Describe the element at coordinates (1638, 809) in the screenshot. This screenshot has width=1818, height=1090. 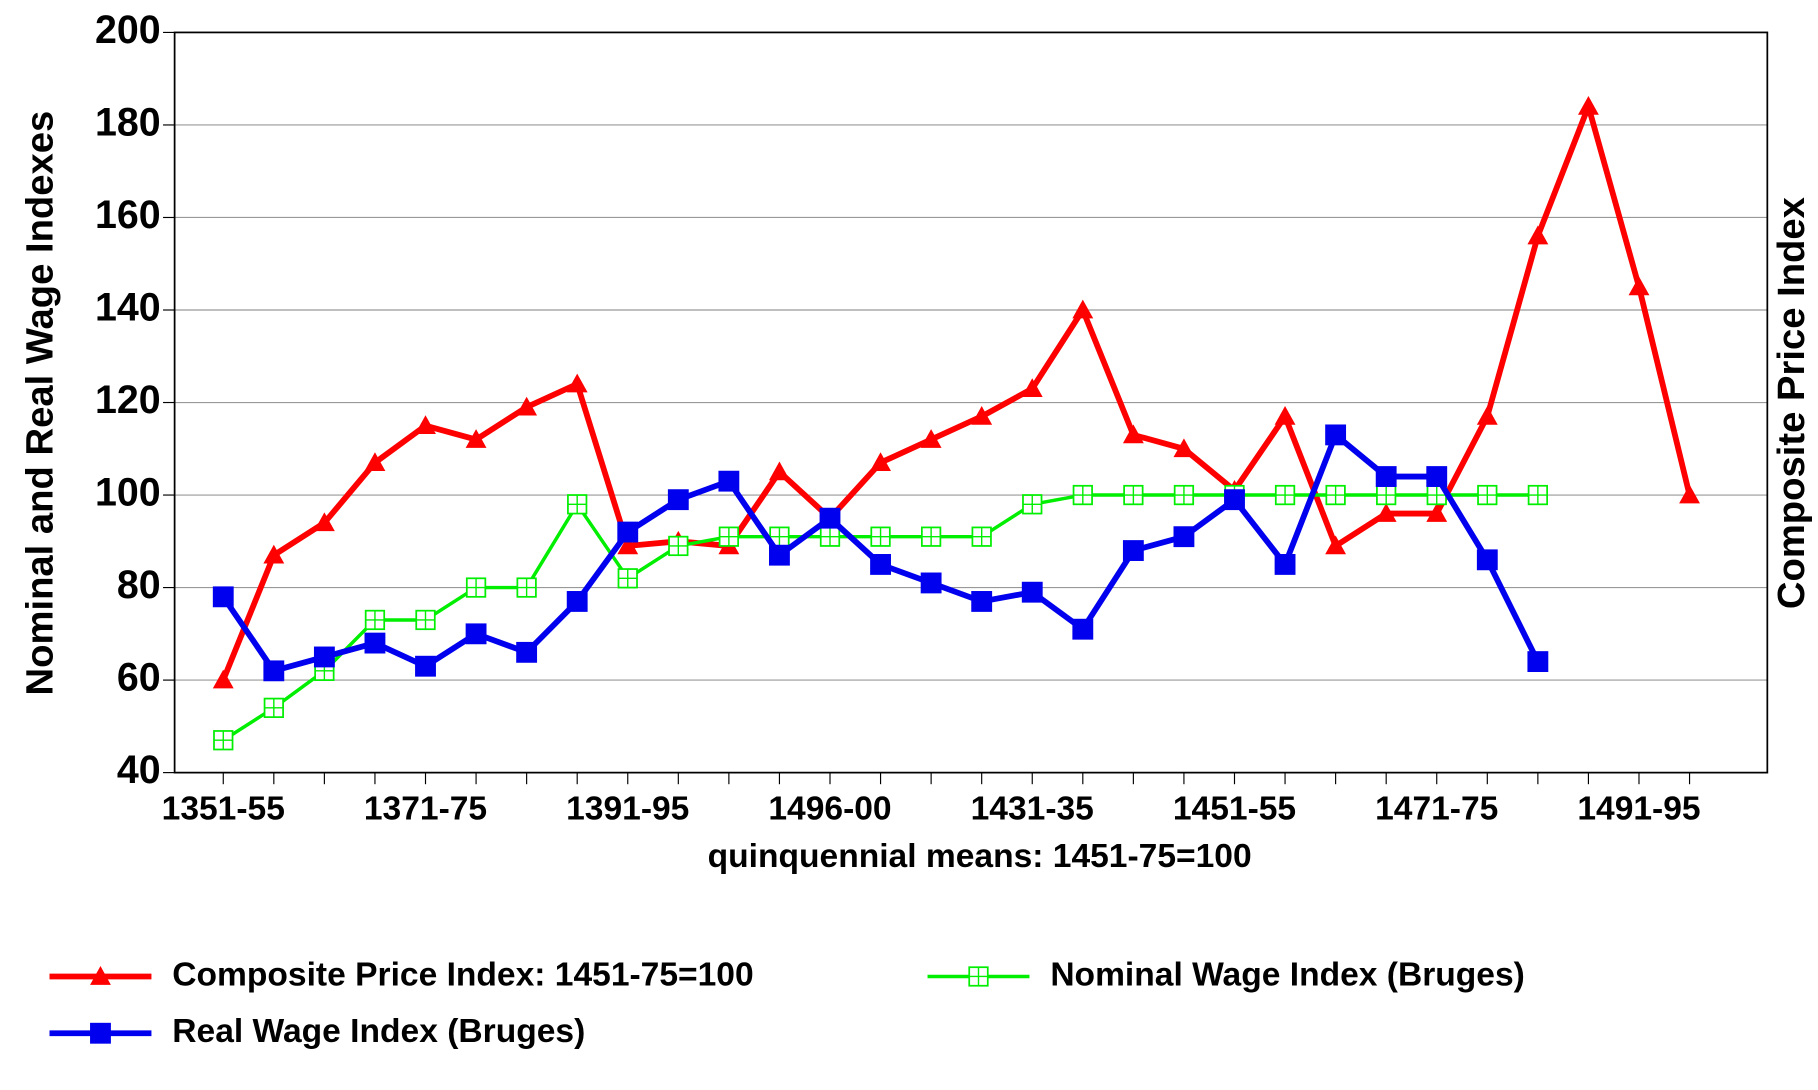
I see `x-tick-label: 1491-95` at that location.